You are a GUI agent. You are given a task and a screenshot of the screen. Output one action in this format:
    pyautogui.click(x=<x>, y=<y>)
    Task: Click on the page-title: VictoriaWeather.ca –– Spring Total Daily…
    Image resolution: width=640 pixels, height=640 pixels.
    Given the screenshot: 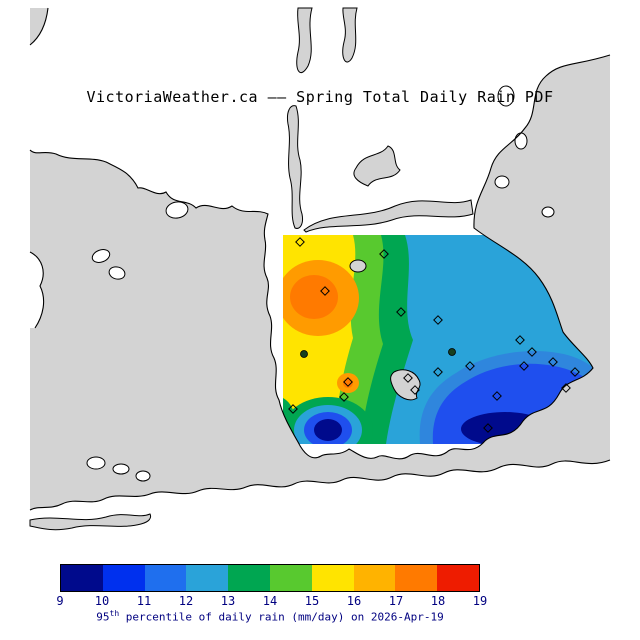 What is the action you would take?
    pyautogui.click(x=320, y=97)
    